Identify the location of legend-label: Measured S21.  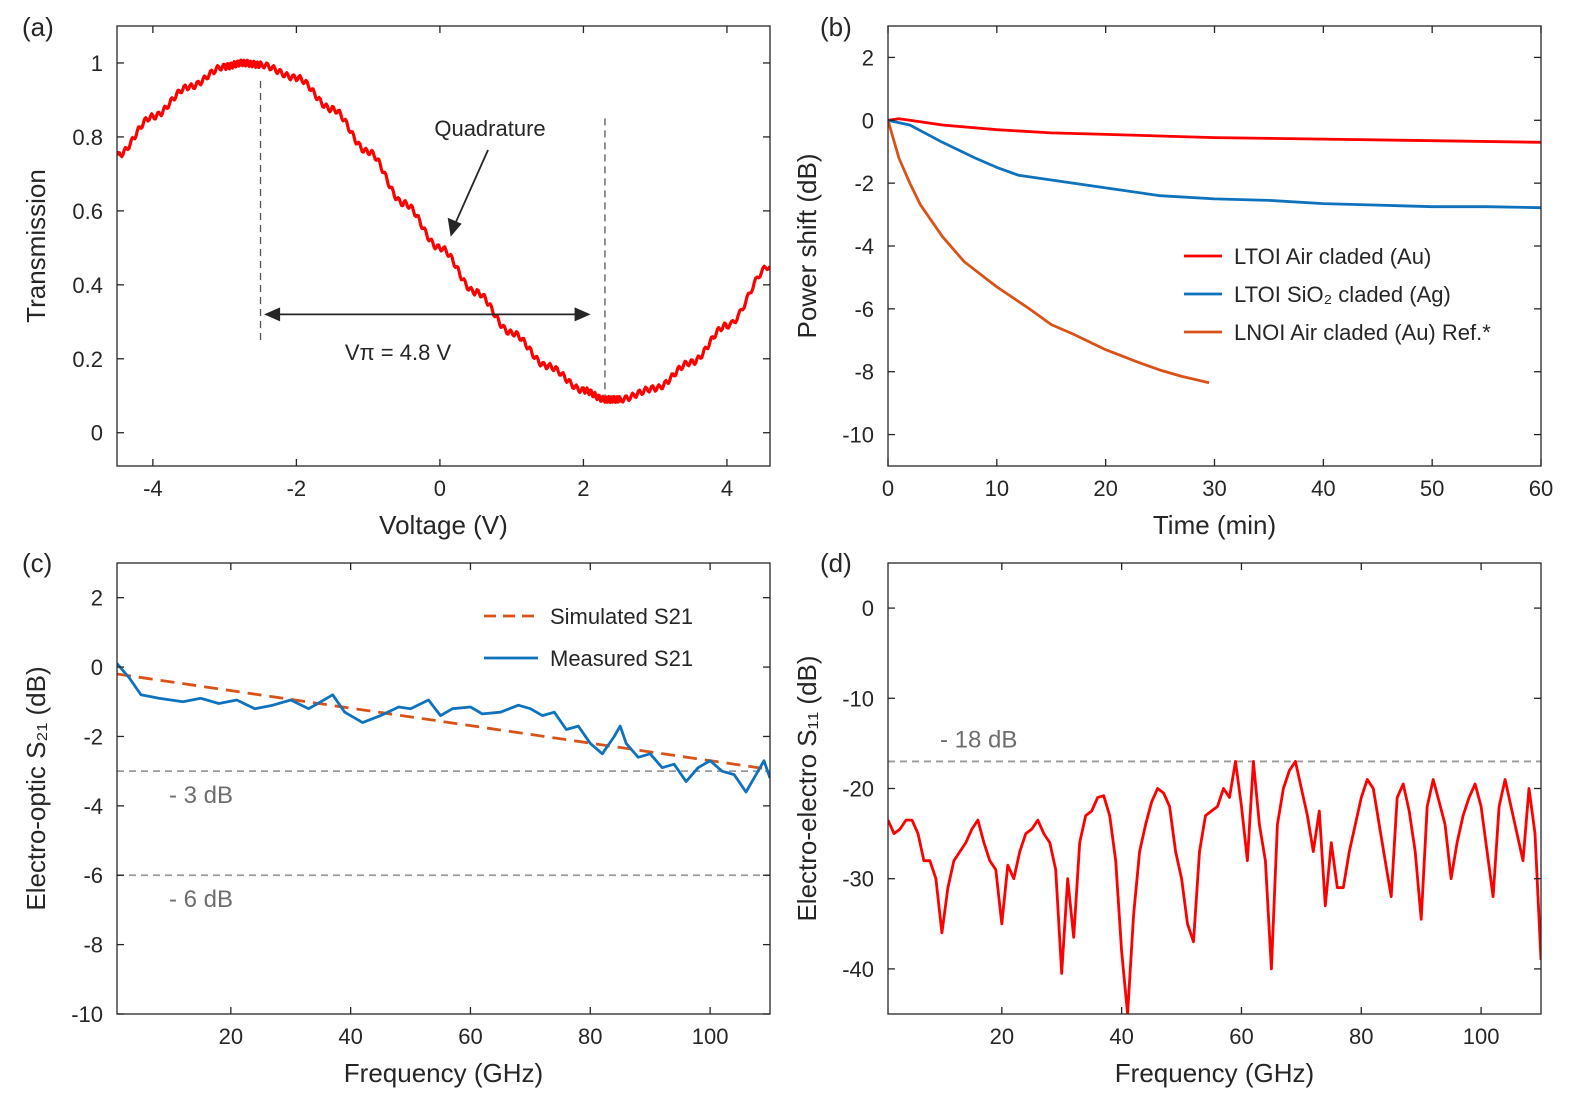
(621, 658).